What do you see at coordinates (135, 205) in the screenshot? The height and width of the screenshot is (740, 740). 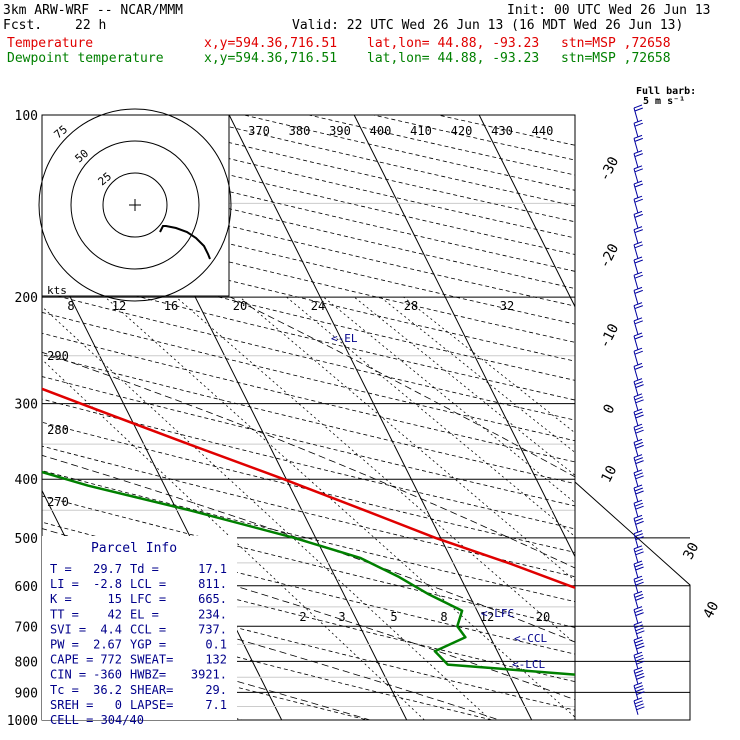 I see `hodograph-ring` at bounding box center [135, 205].